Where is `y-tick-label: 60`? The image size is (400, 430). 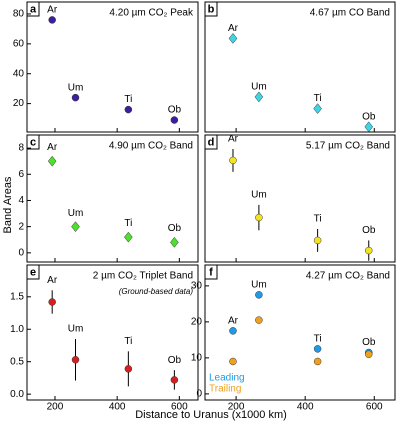 y-tick-label: 60 is located at coordinates (19, 43).